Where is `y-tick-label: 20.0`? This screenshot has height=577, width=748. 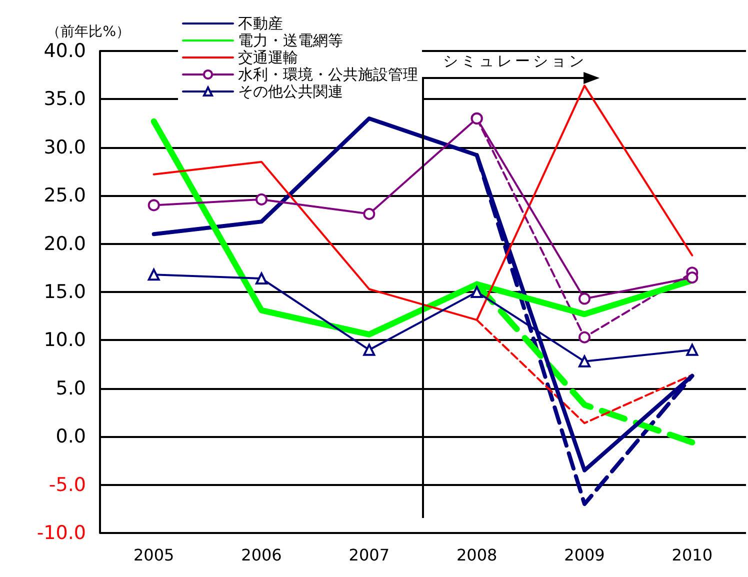
y-tick-label: 20.0 is located at coordinates (65, 243).